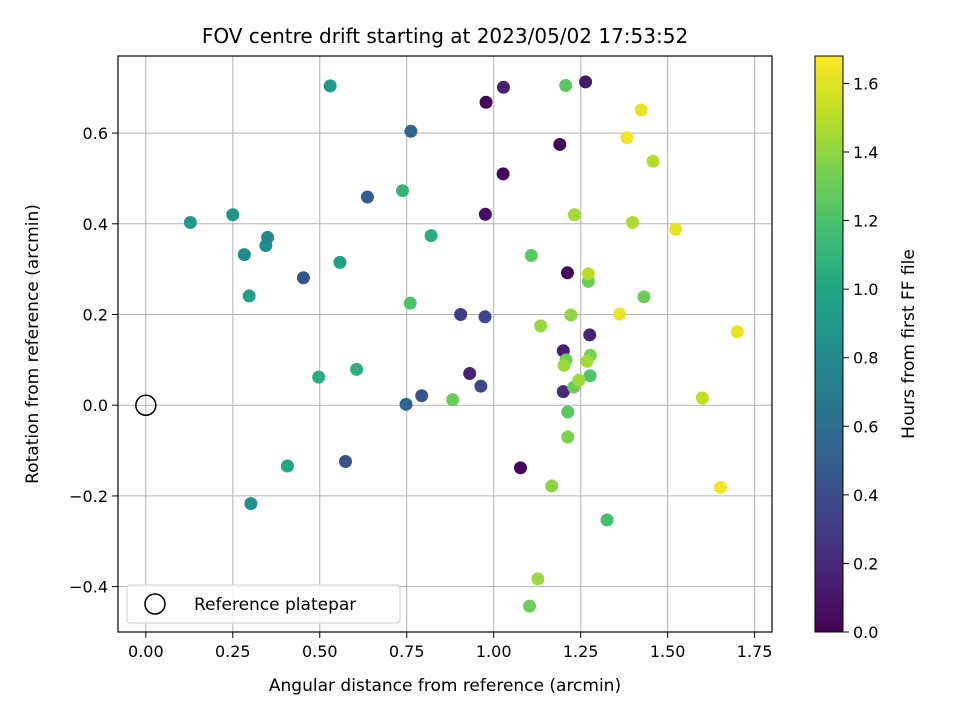 This screenshot has width=960, height=720. I want to click on colorbar-tick-label: 1.6, so click(865, 83).